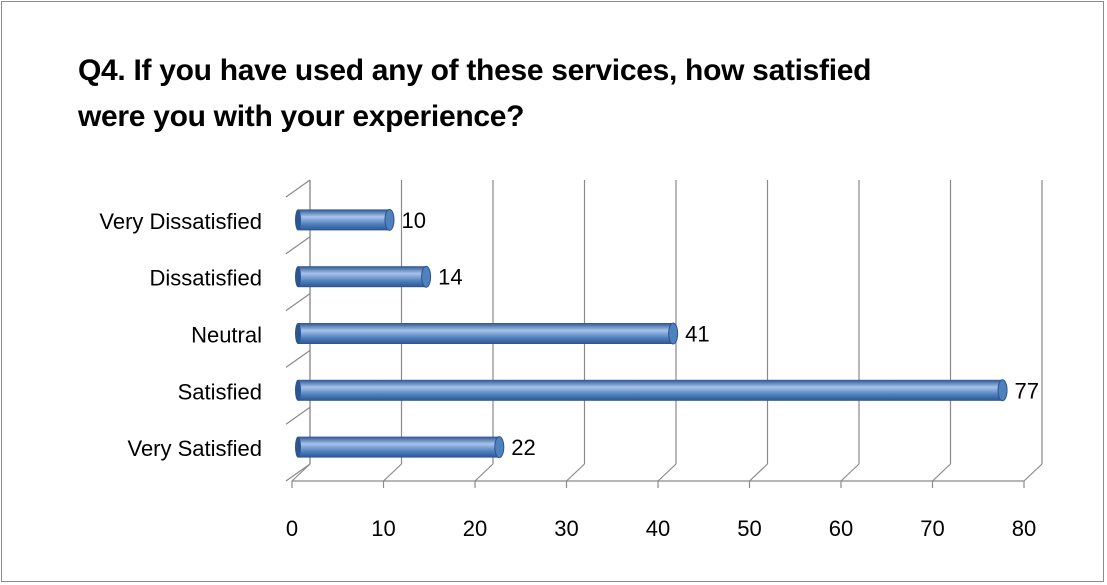 The width and height of the screenshot is (1107, 585). I want to click on data-label-0: 10, so click(414, 220).